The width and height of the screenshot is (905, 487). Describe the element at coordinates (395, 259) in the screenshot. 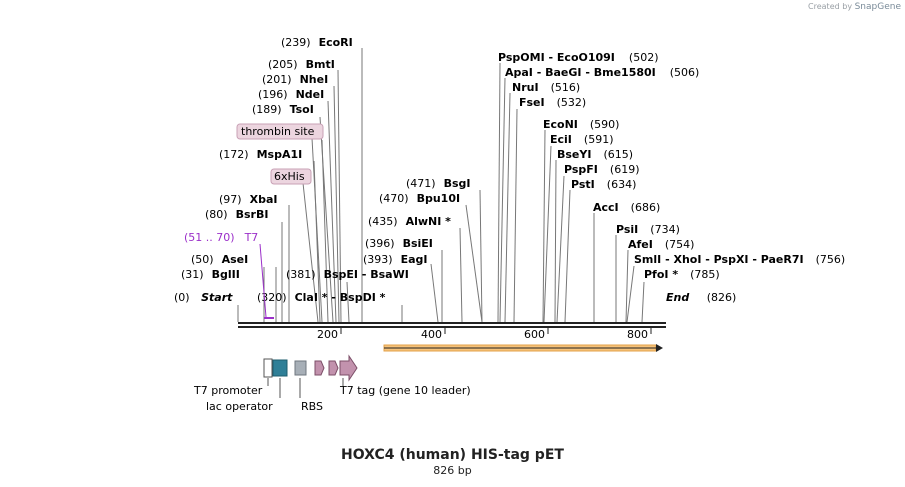

I see `site-label: (393) EagI` at that location.